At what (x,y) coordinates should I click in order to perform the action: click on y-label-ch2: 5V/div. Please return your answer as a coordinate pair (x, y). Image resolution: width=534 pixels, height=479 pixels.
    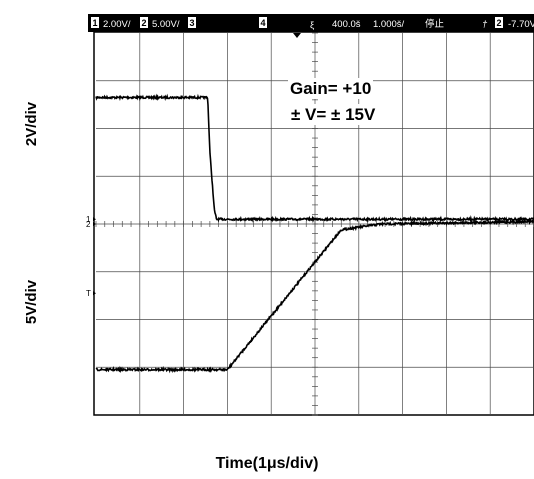
    Looking at the image, I should click on (31, 301).